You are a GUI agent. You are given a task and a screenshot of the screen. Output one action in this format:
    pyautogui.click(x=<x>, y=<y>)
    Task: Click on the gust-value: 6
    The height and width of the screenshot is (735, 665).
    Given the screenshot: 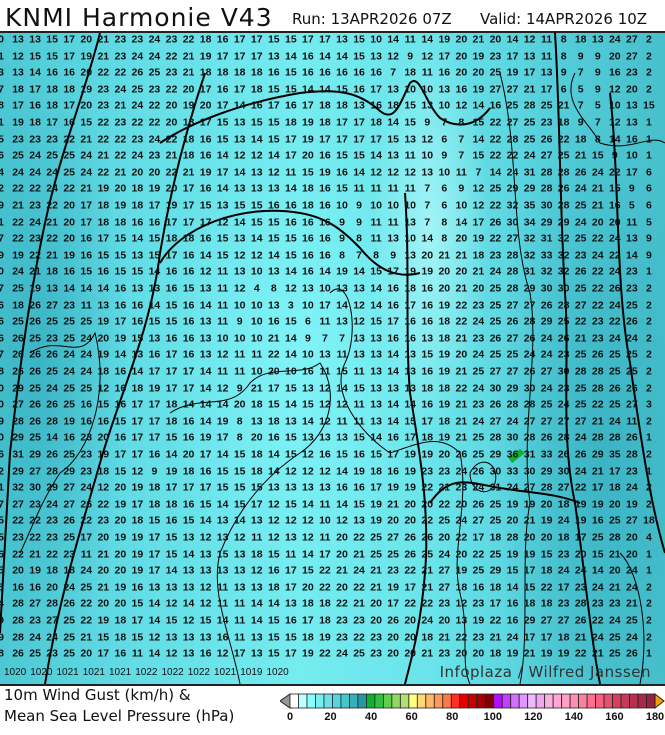 What is the action you would take?
    pyautogui.click(x=2, y=554)
    